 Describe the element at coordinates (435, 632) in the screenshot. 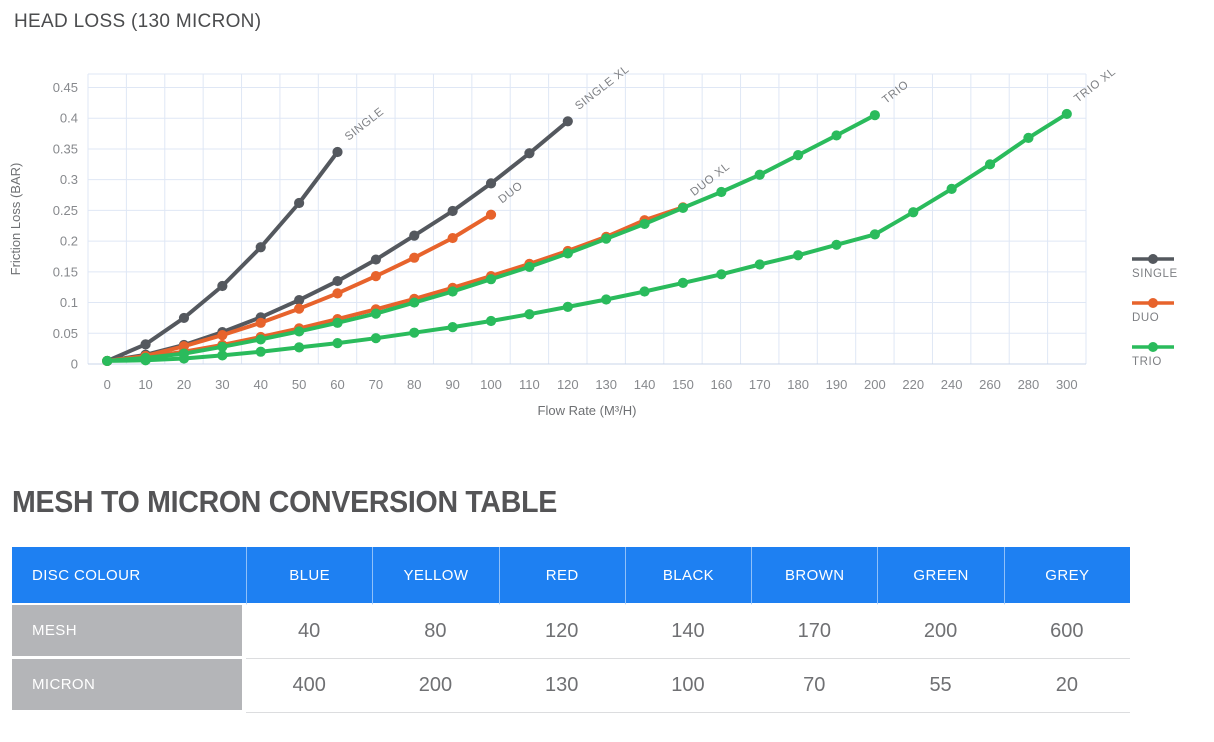

I see `table-value-cell: 80` at that location.